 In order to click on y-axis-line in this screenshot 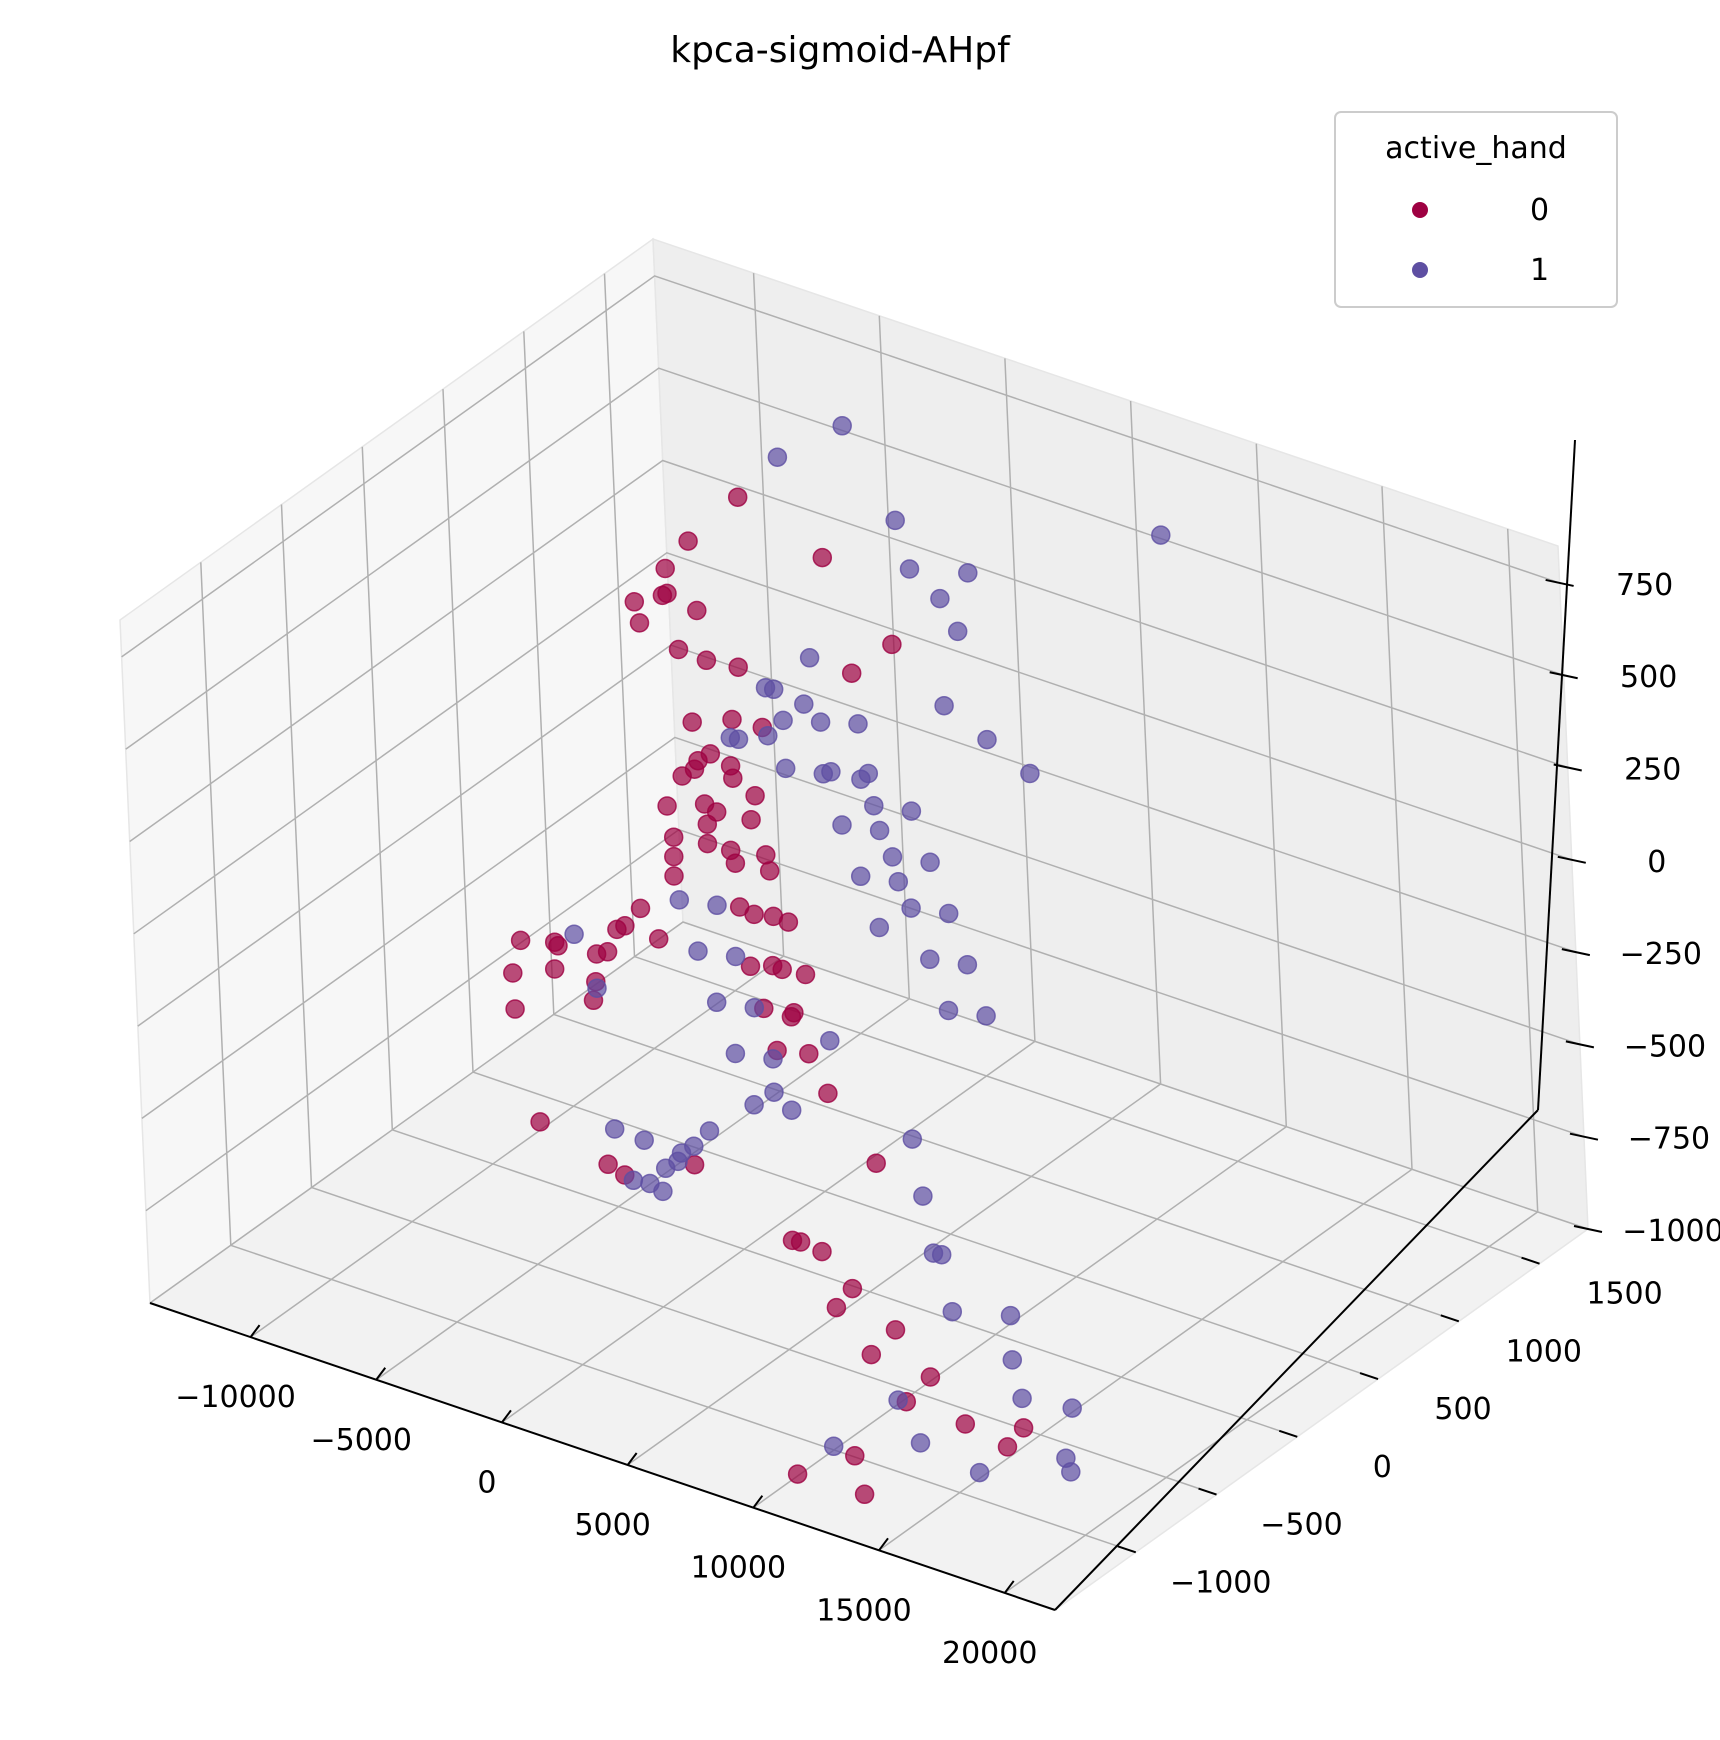, I will do `click(1296, 1360)`.